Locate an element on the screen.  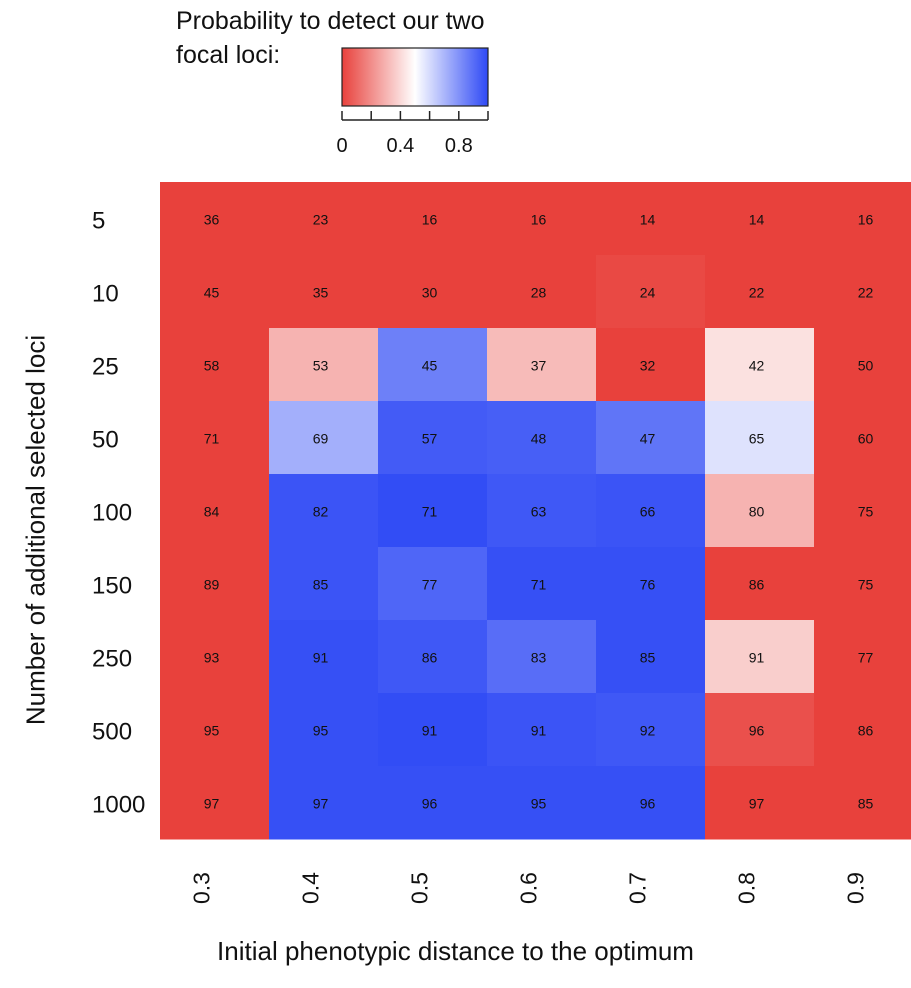
cell-value-label: 85 is located at coordinates (321, 585).